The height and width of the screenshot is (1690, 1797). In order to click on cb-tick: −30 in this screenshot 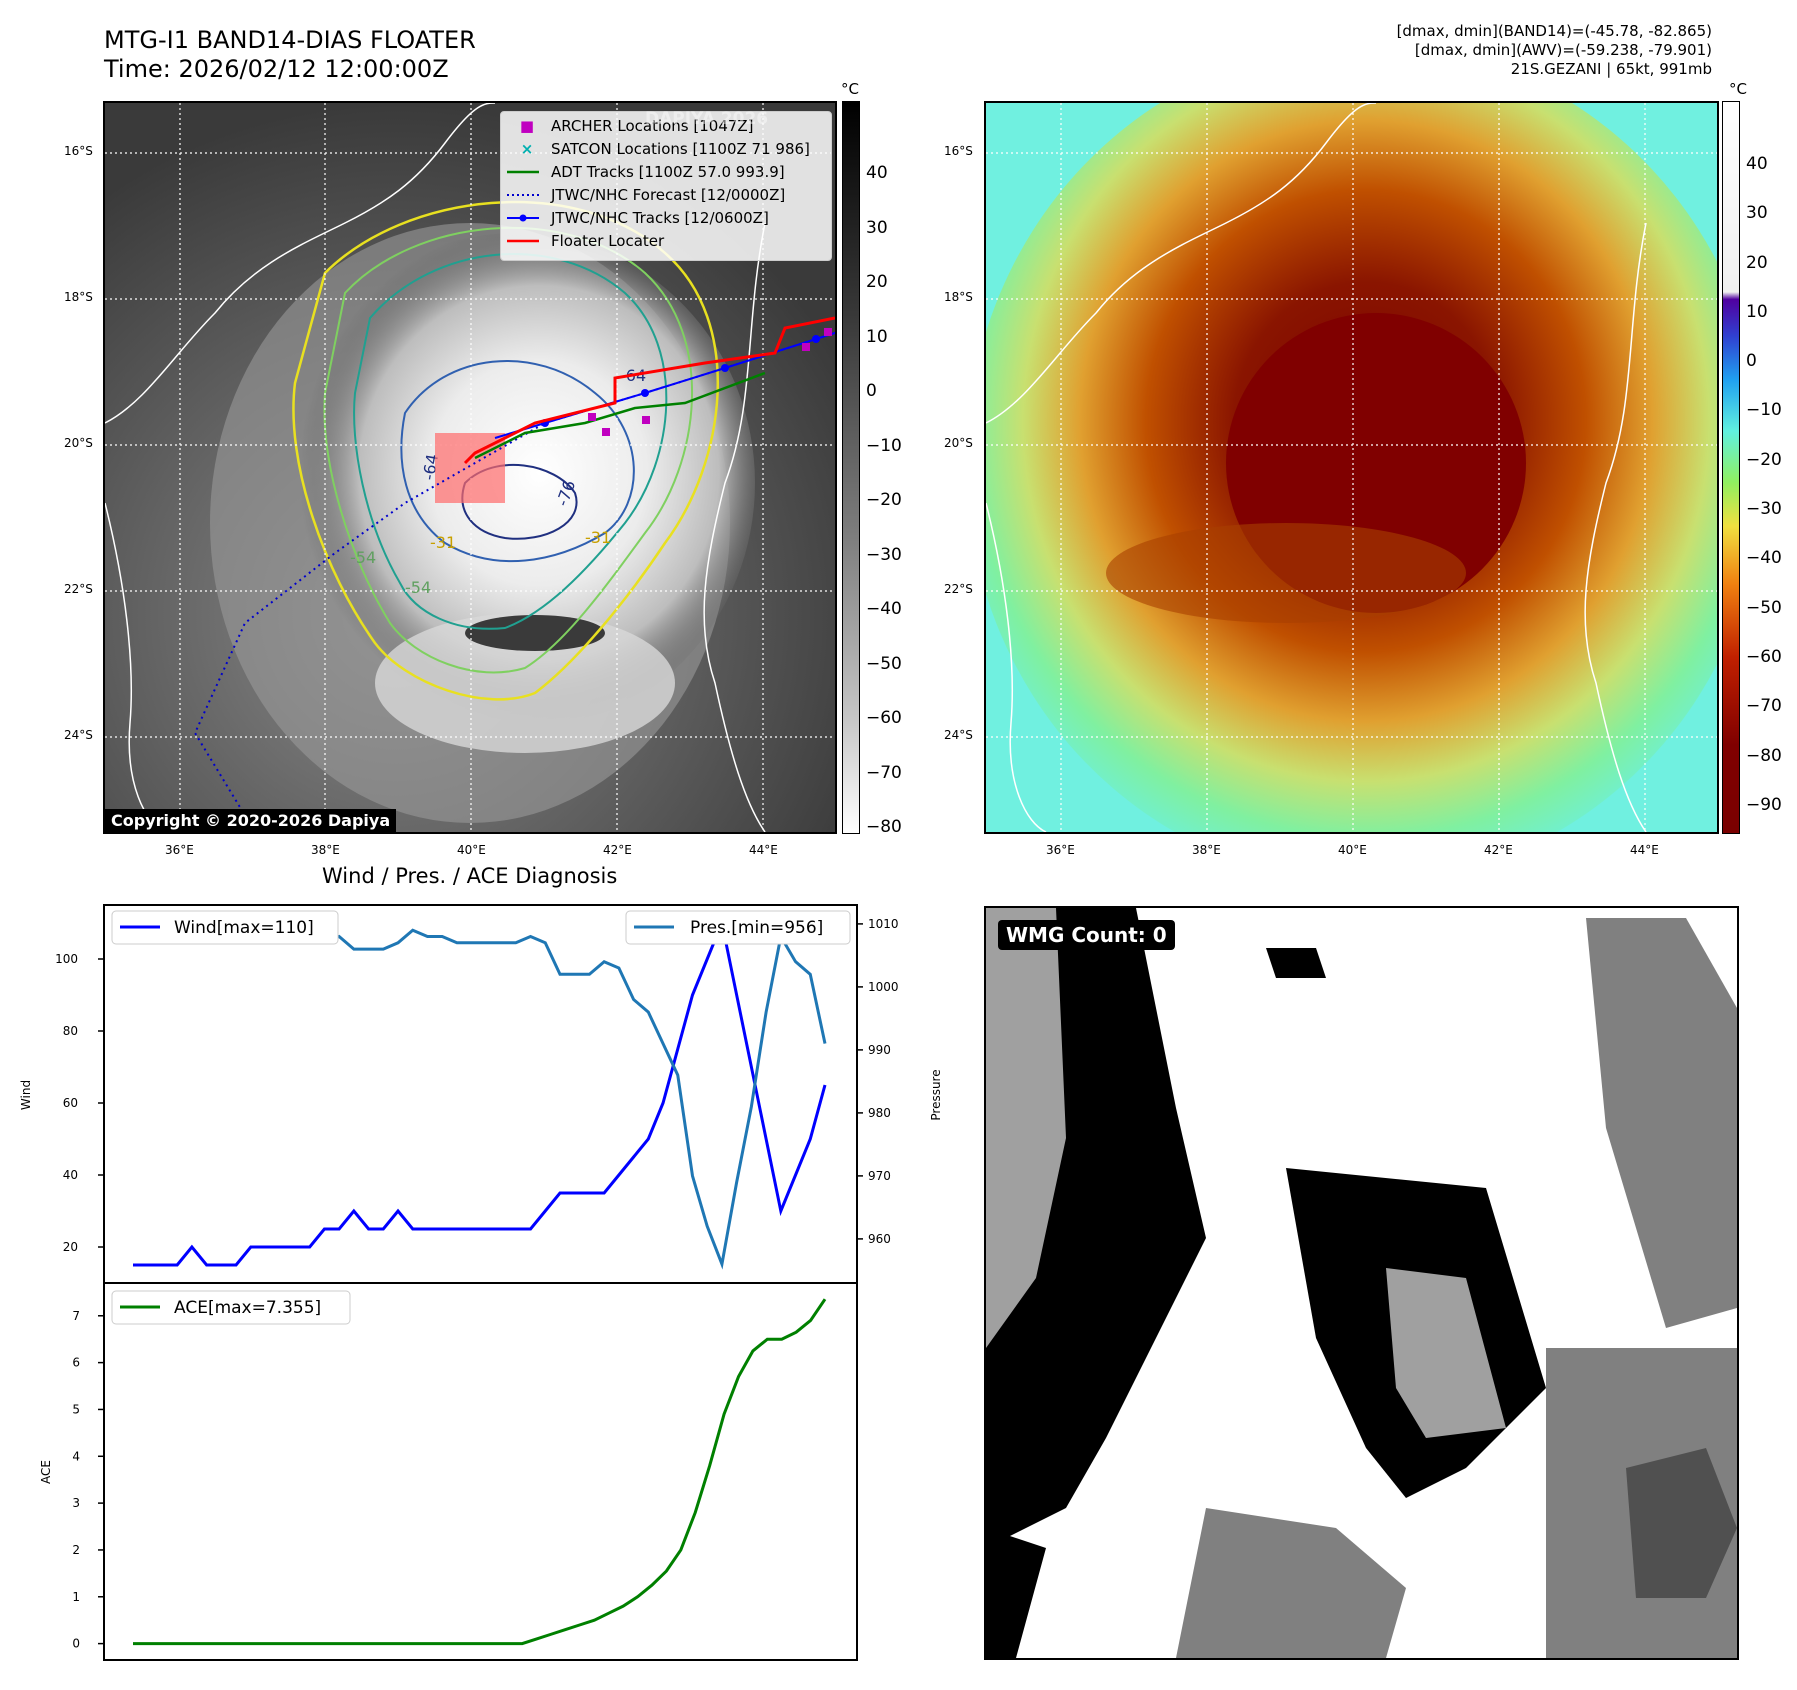, I will do `click(884, 554)`.